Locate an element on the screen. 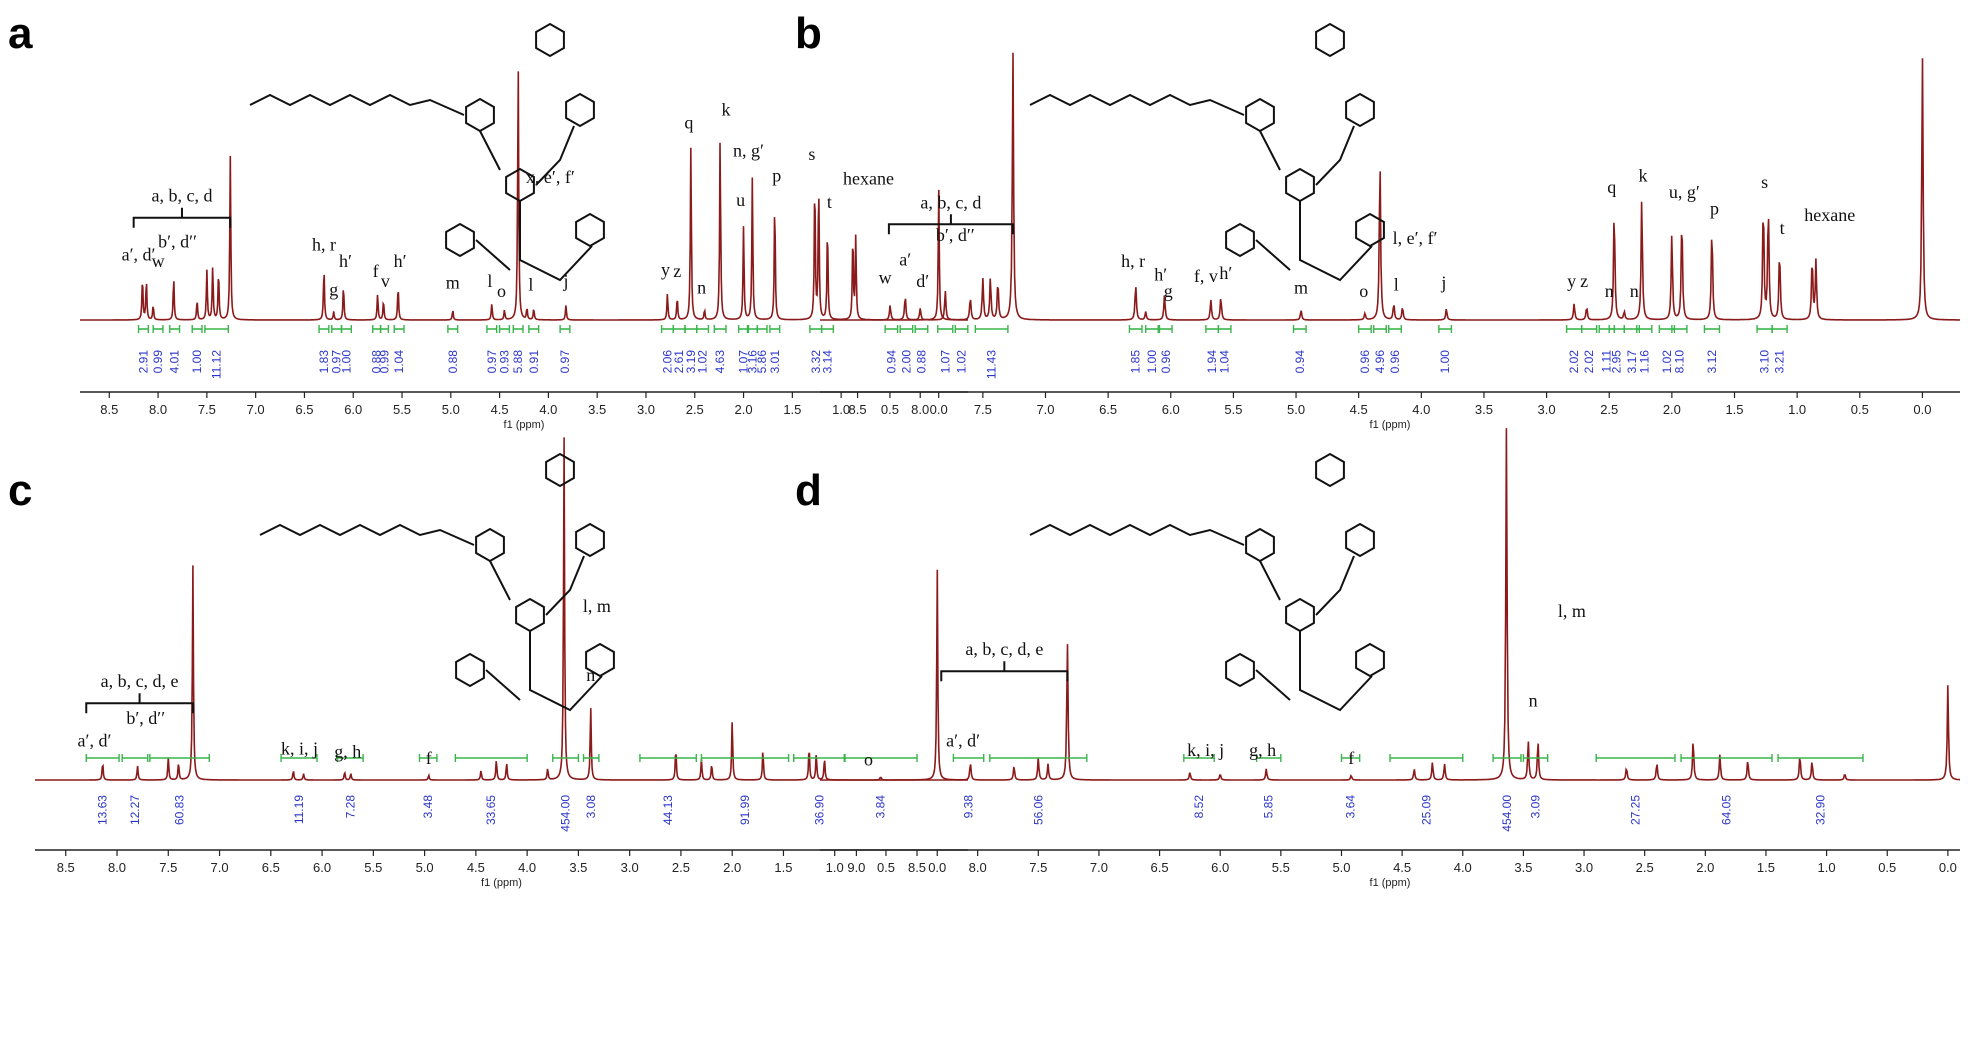  panel-letter: c is located at coordinates (20, 490).